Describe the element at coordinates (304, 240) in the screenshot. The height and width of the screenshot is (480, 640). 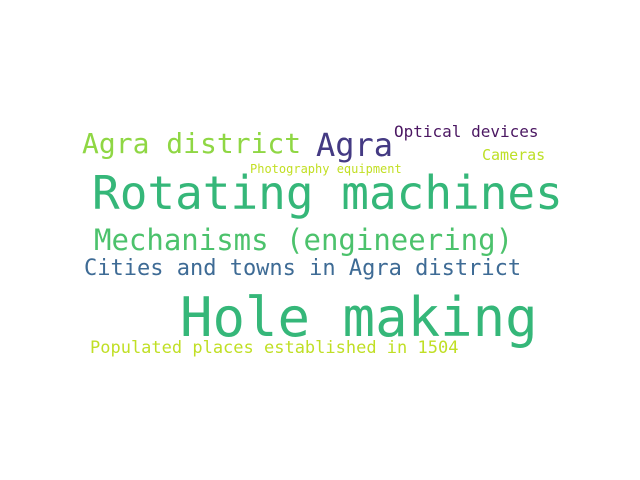
I see `word-mechanisms-engineering: Mechanisms (engineering)` at that location.